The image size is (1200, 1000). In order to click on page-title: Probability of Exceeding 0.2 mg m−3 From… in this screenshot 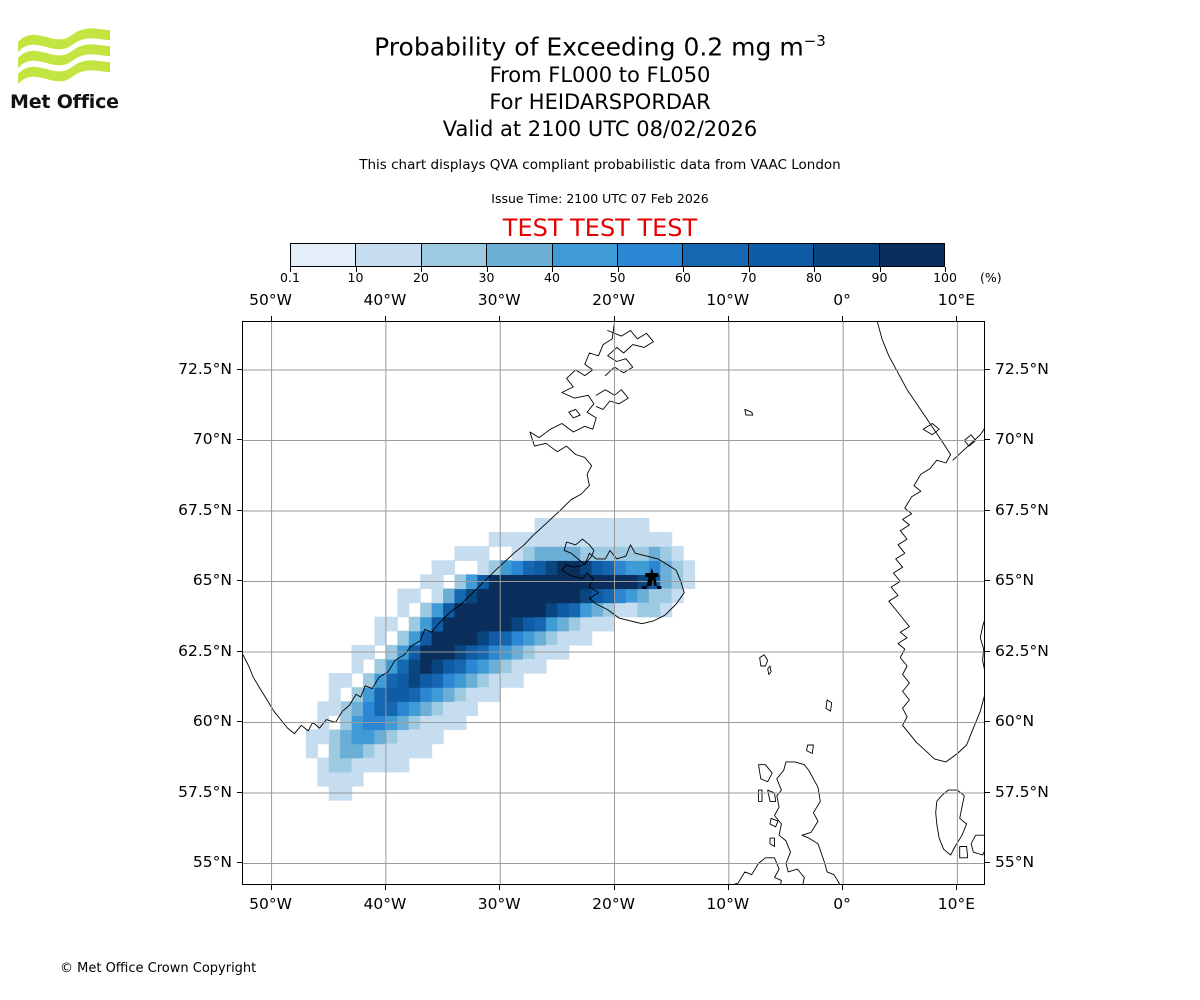, I will do `click(600, 84)`.